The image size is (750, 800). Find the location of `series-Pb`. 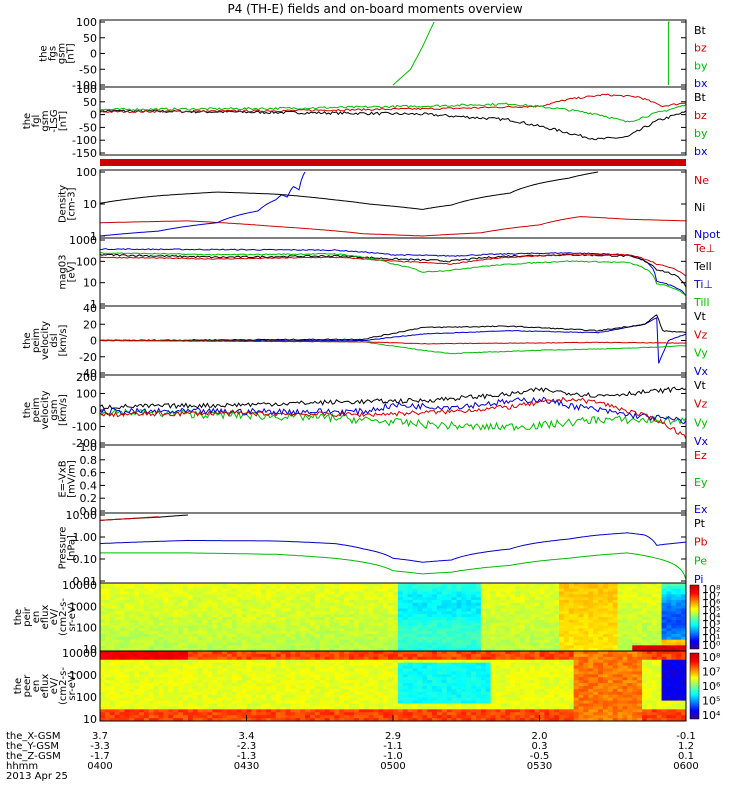

series-Pb is located at coordinates (129, 518).